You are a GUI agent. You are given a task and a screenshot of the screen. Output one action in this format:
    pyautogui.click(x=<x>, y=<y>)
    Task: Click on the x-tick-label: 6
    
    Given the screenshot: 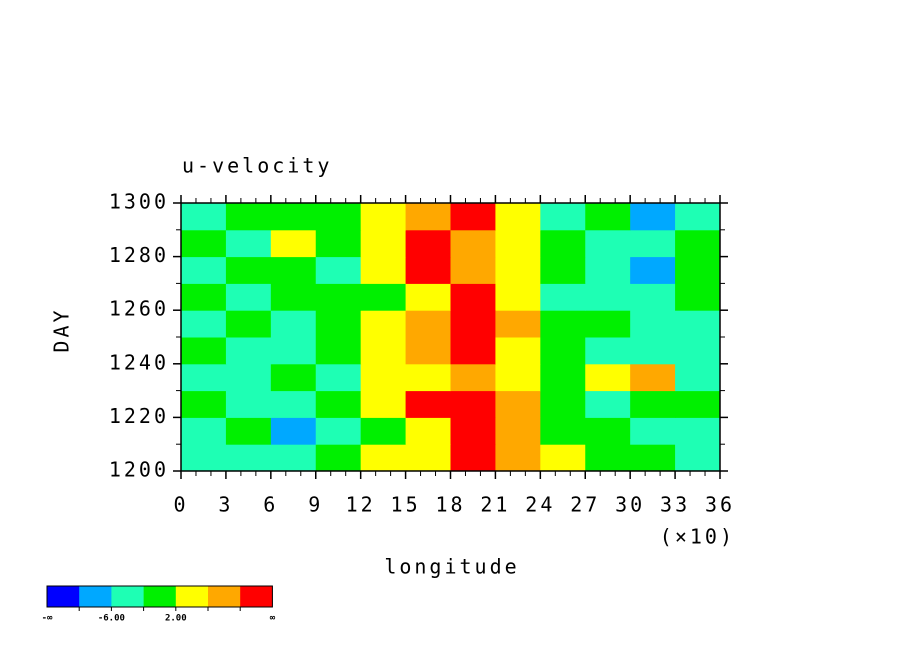 What is the action you would take?
    pyautogui.click(x=270, y=505)
    